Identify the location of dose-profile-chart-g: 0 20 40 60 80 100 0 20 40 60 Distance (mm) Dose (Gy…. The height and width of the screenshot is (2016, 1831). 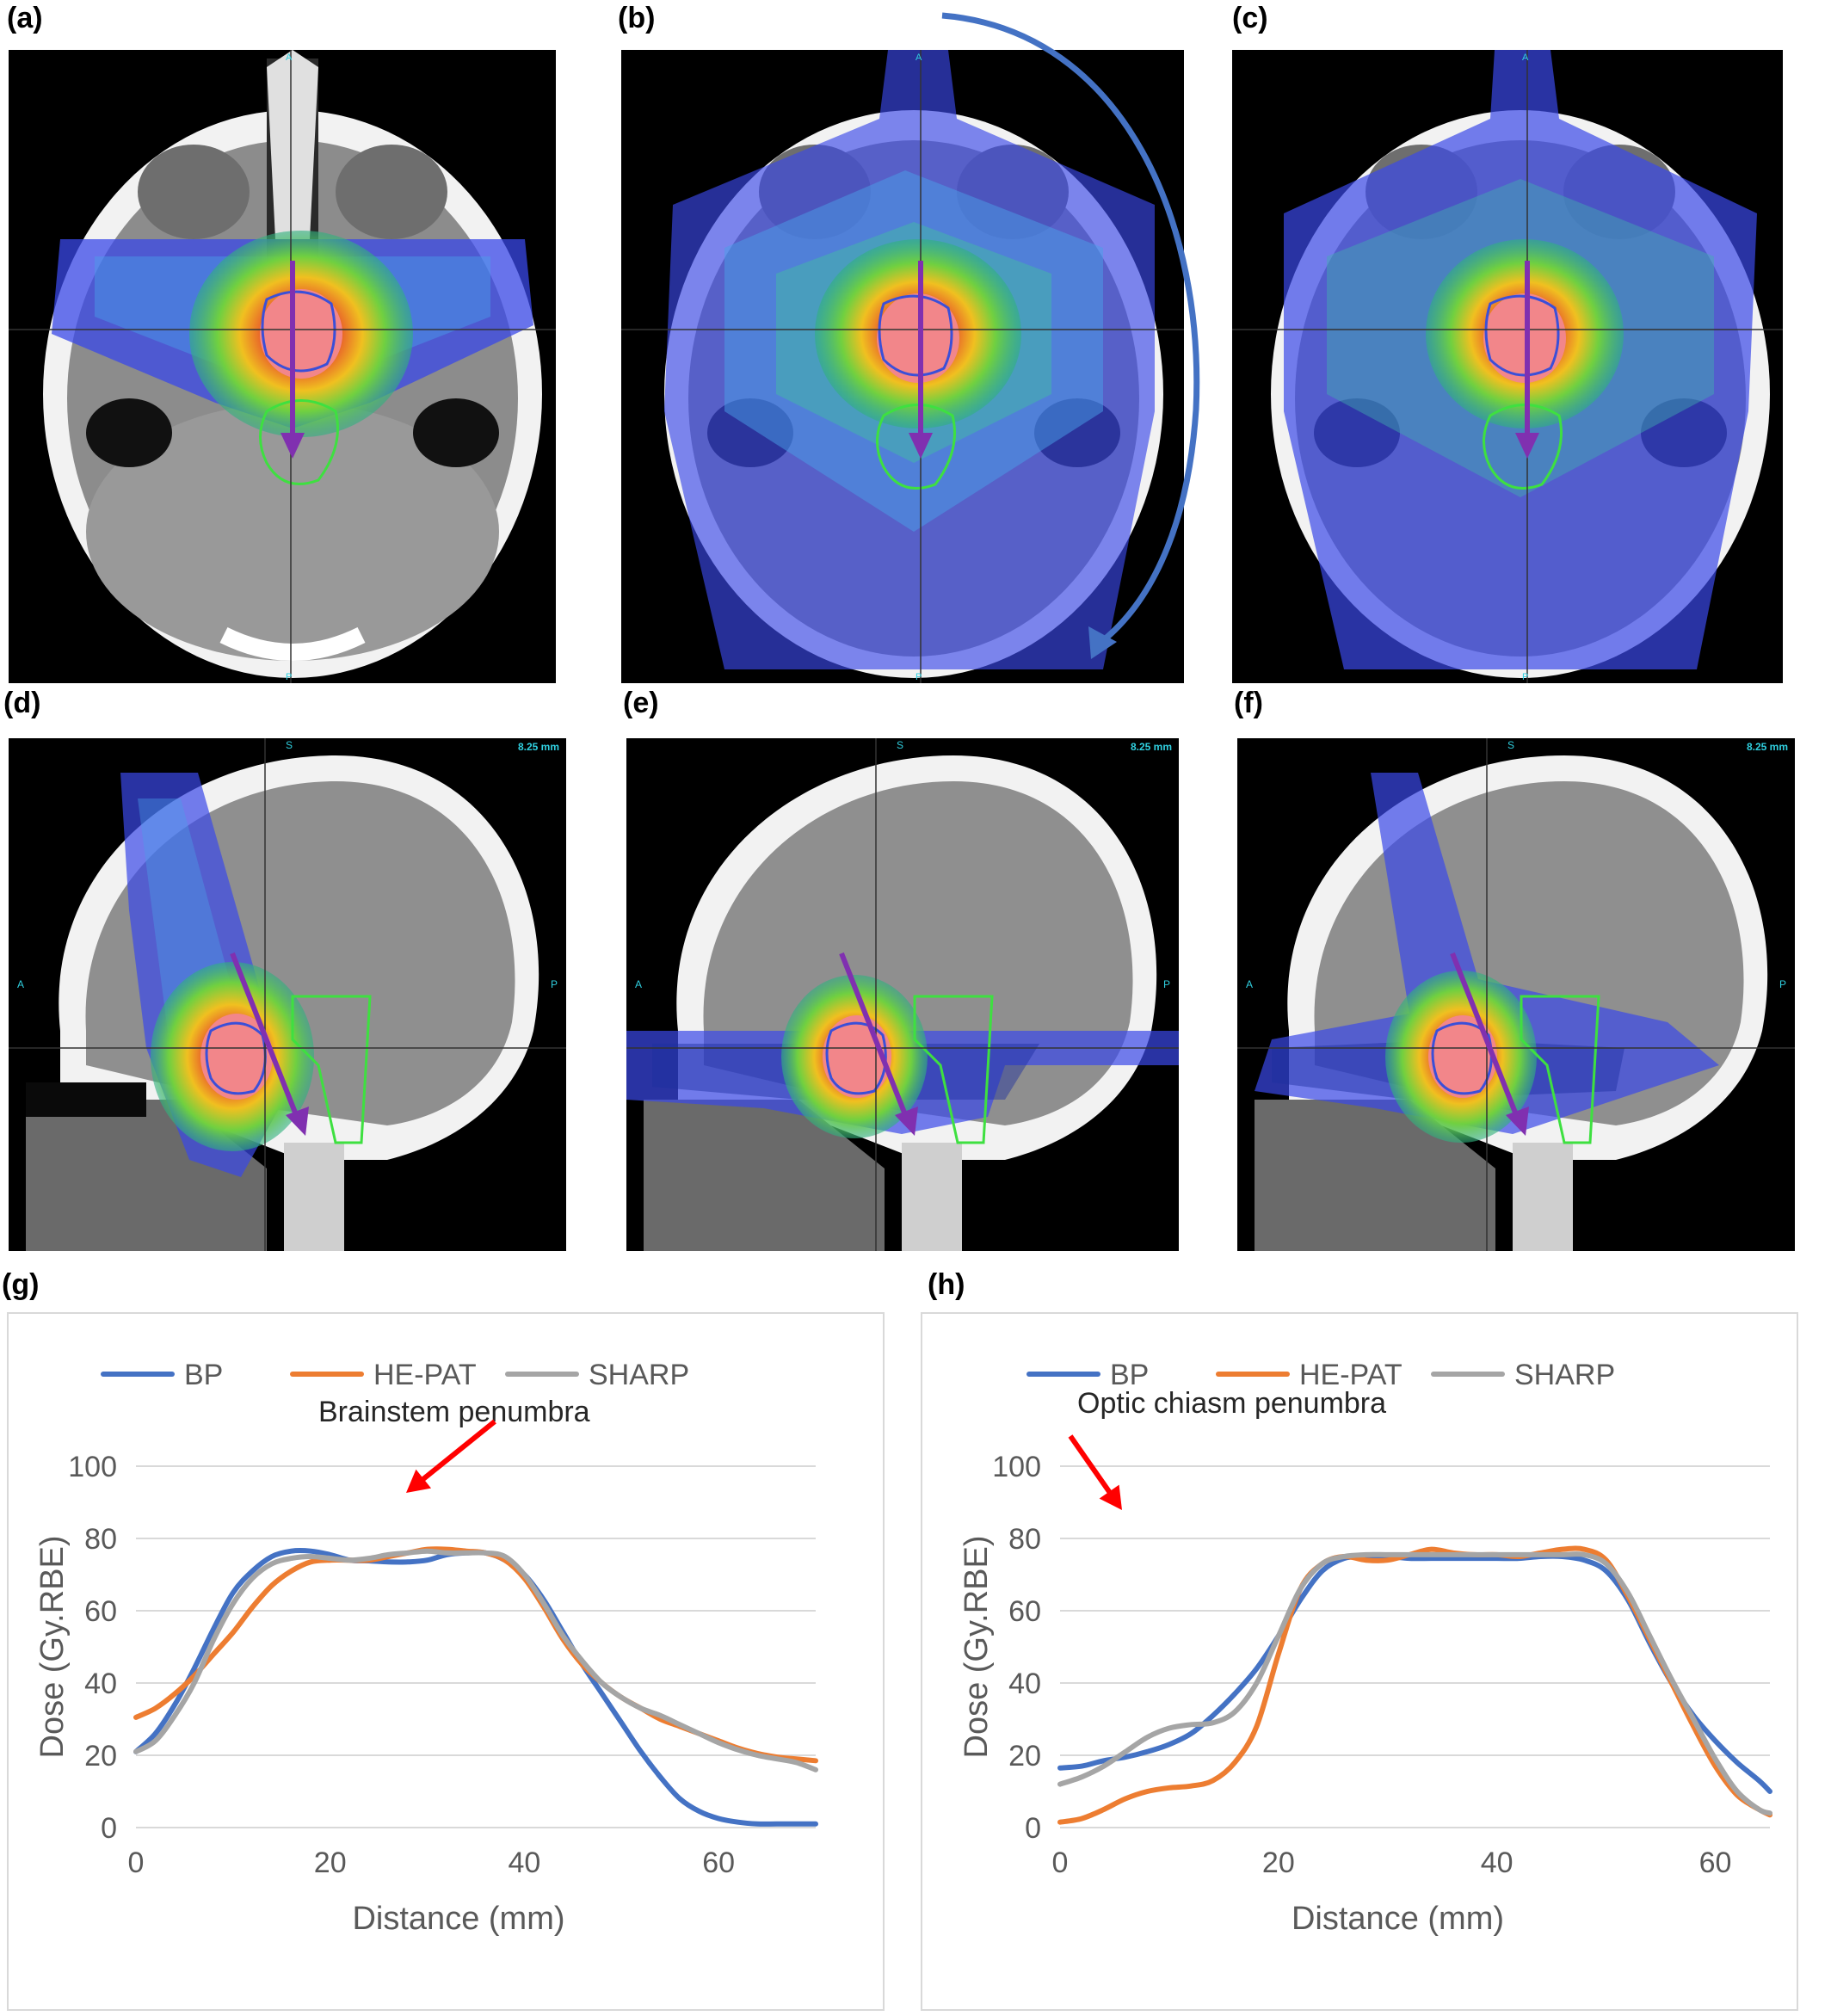
(426, 1648).